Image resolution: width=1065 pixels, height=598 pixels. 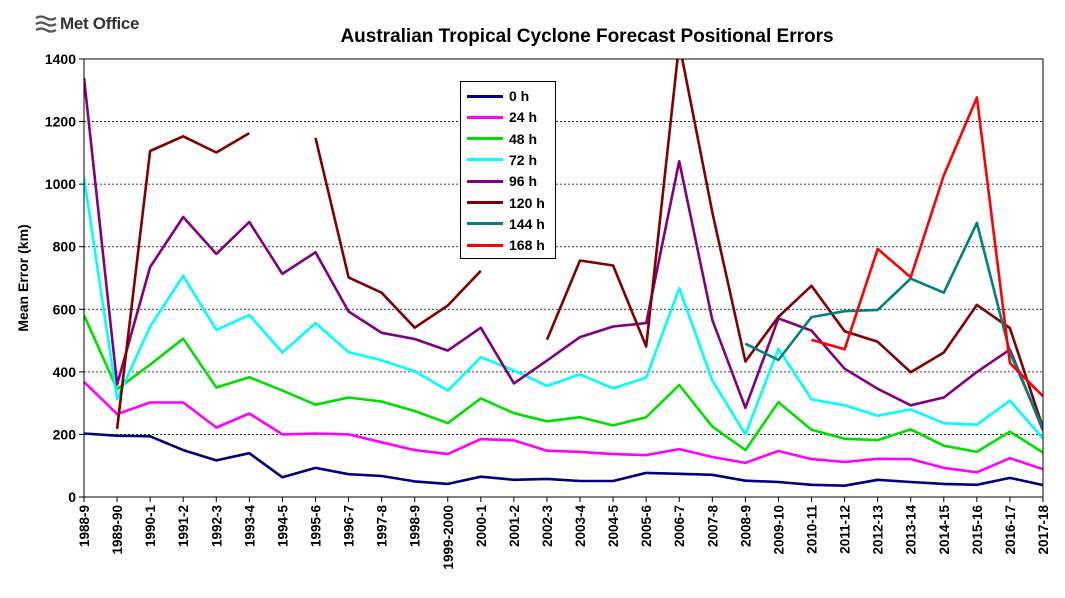 I want to click on y-tick-label: 200, so click(x=65, y=434).